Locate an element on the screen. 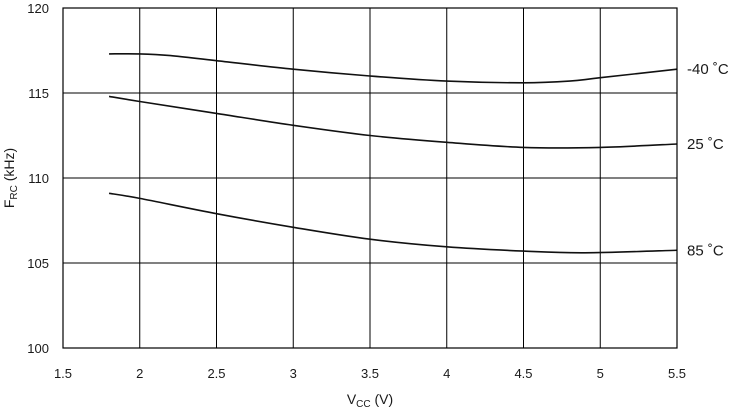  series-label: 85 ˚C is located at coordinates (705, 250).